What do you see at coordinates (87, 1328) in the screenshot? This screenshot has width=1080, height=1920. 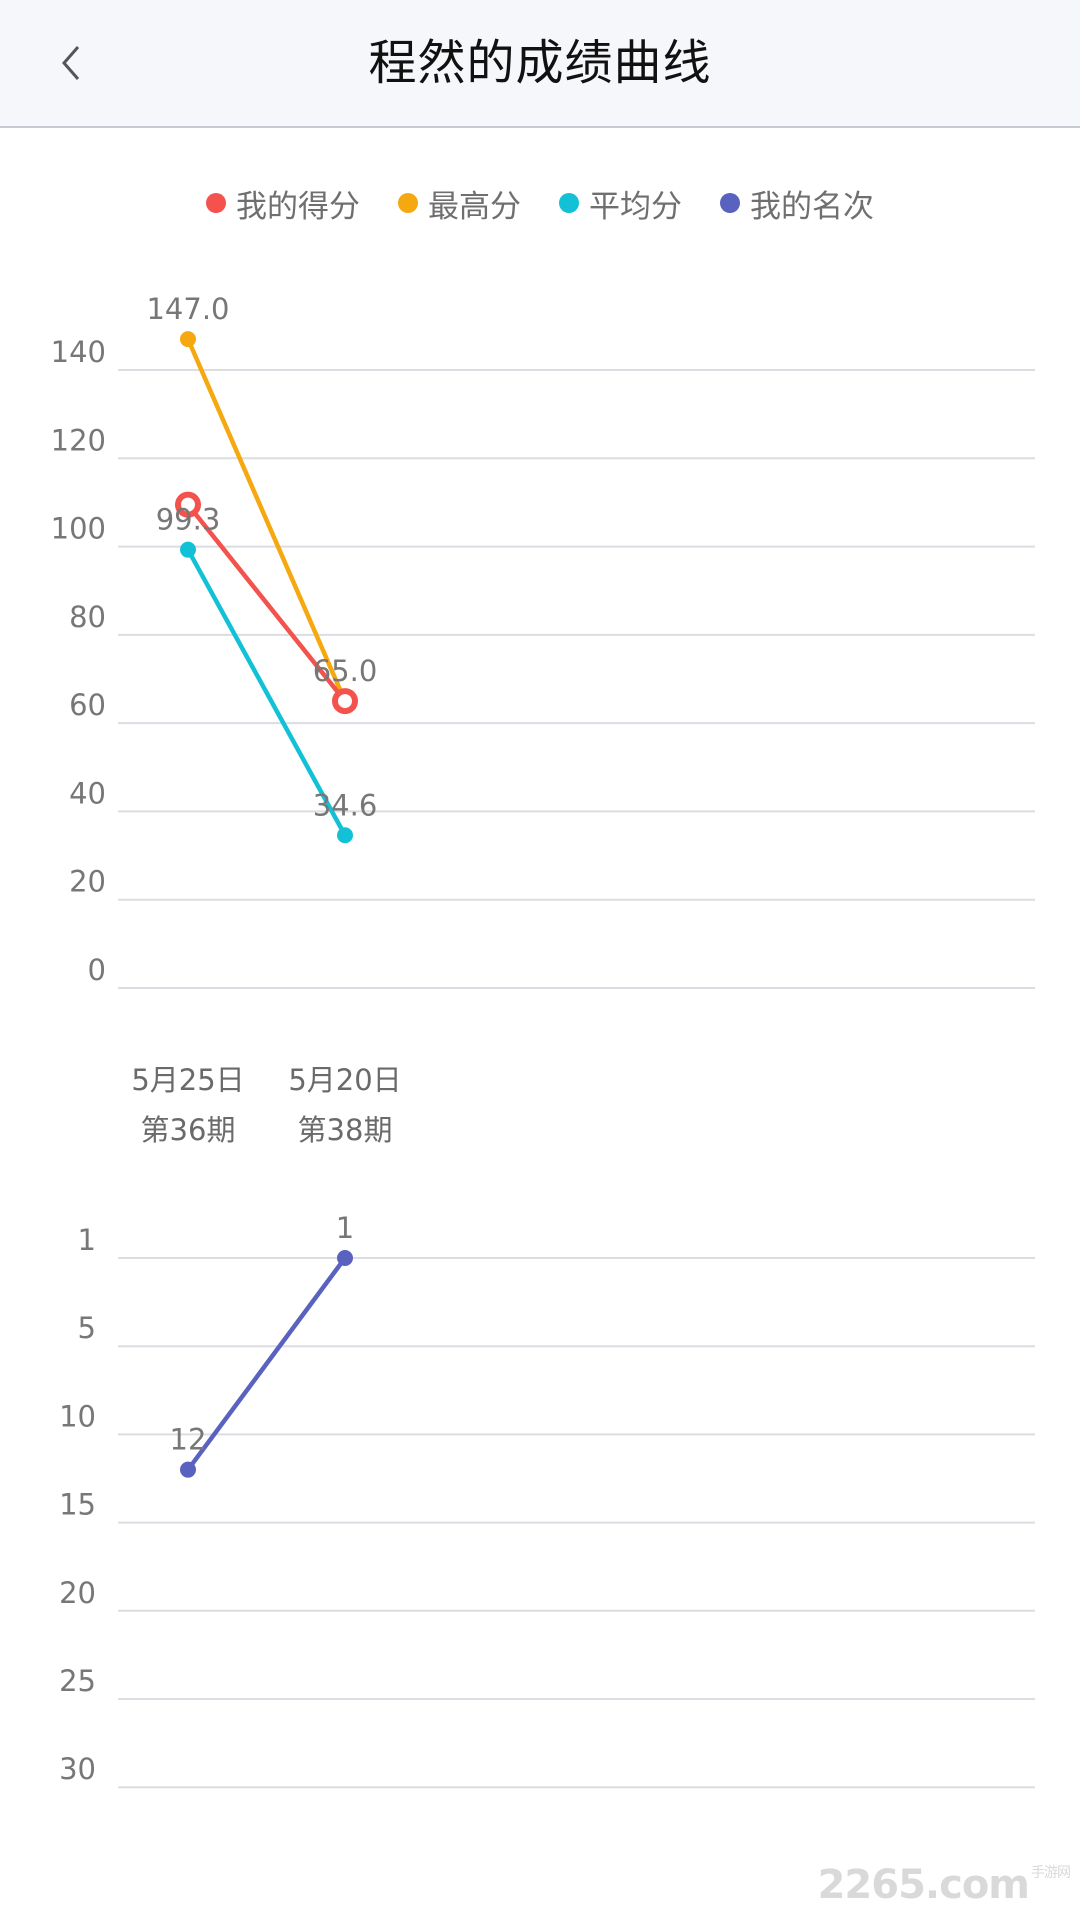 I see `y-tick-label: 5` at bounding box center [87, 1328].